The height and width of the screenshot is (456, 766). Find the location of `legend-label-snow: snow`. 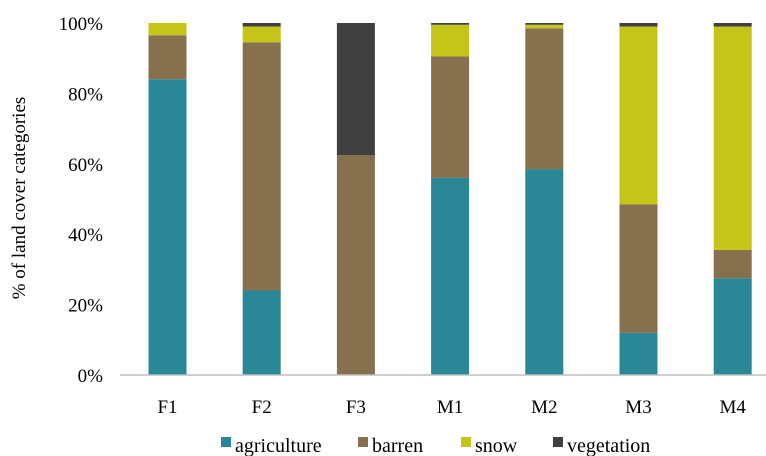

legend-label-snow: snow is located at coordinates (496, 445).